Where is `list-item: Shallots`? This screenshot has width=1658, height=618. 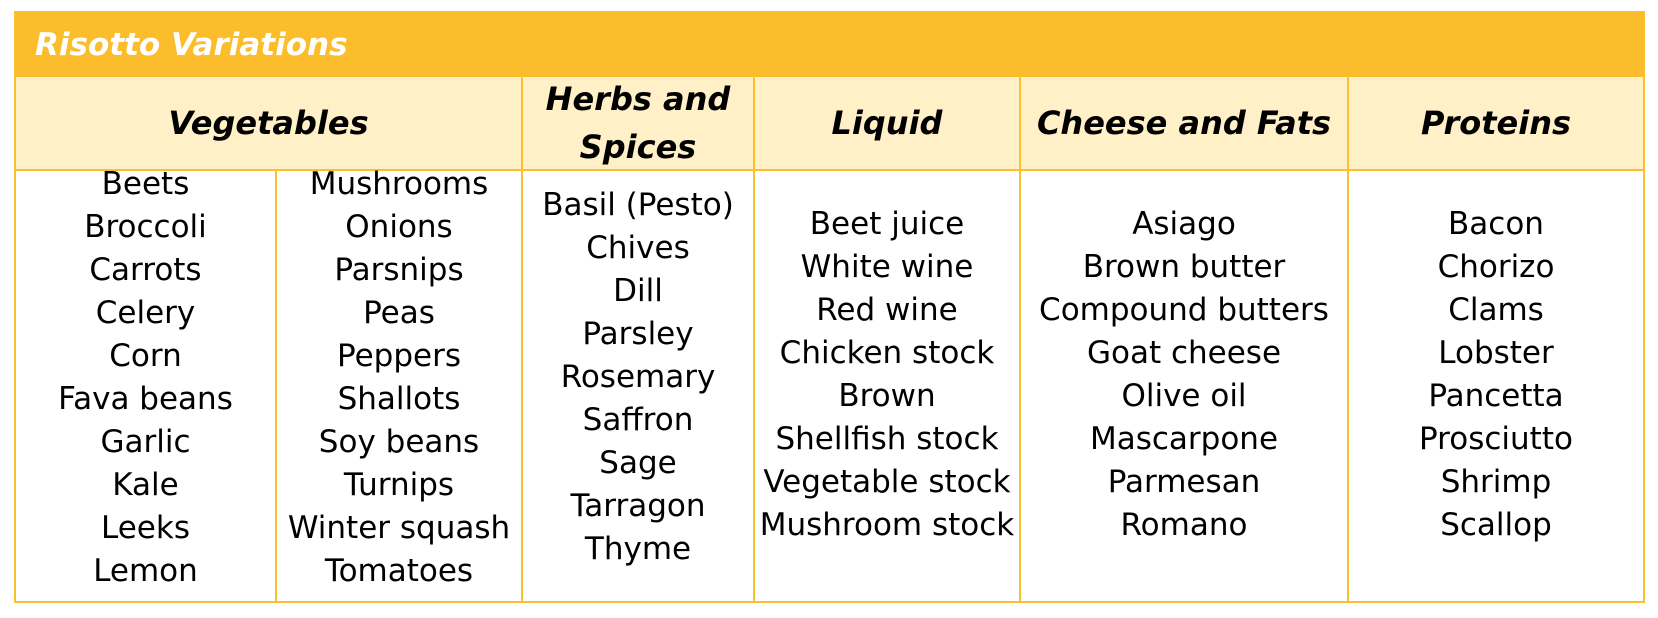
list-item: Shallots is located at coordinates (399, 399).